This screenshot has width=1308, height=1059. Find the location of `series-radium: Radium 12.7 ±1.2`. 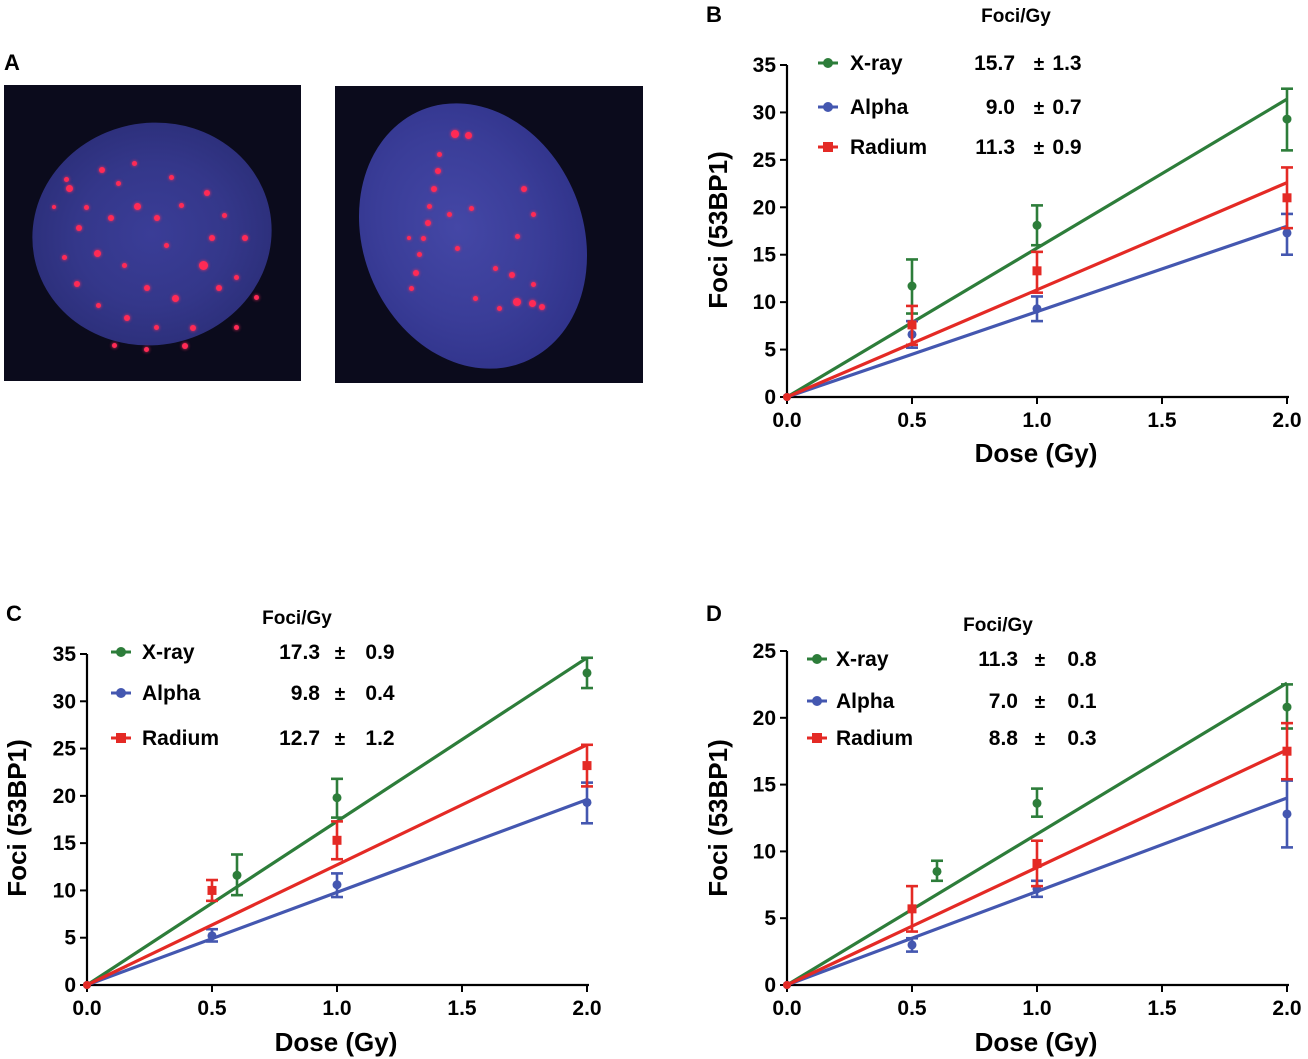

series-radium: Radium 12.7 ±1.2 is located at coordinates (338, 858).